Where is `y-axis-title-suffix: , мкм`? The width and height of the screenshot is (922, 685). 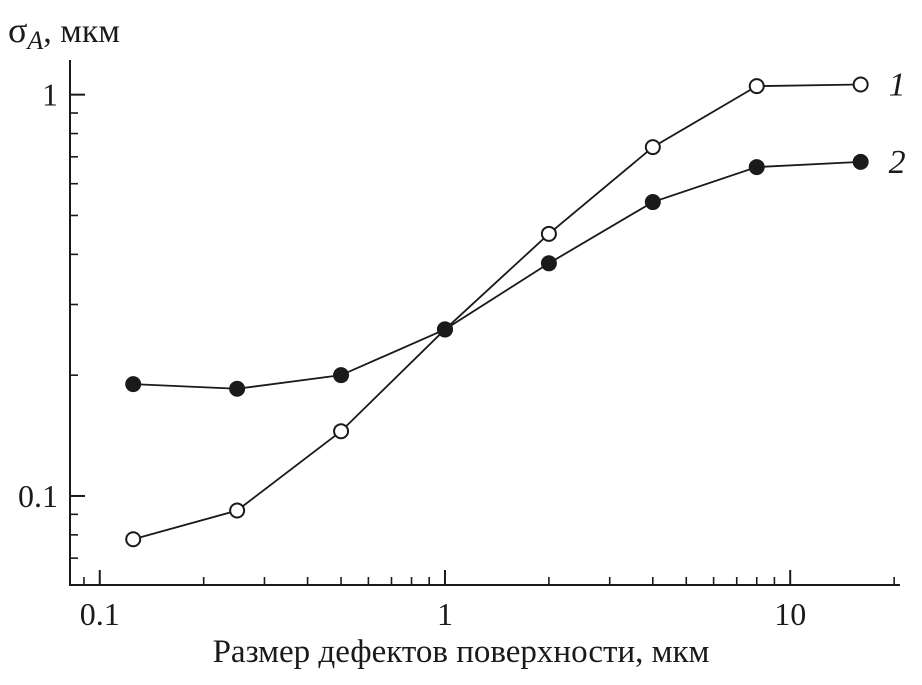
y-axis-title-suffix: , мкм is located at coordinates (81, 31).